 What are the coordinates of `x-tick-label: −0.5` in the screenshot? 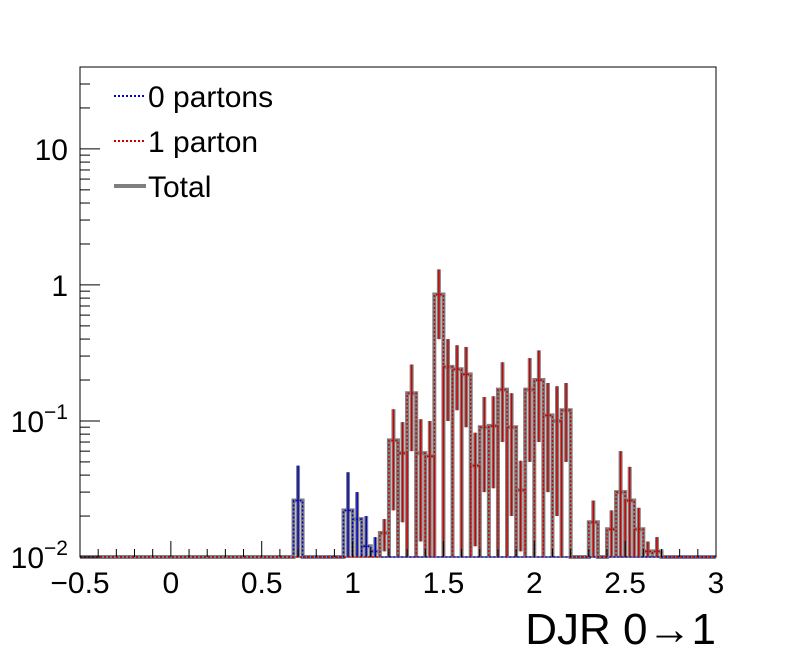 It's located at (79, 583).